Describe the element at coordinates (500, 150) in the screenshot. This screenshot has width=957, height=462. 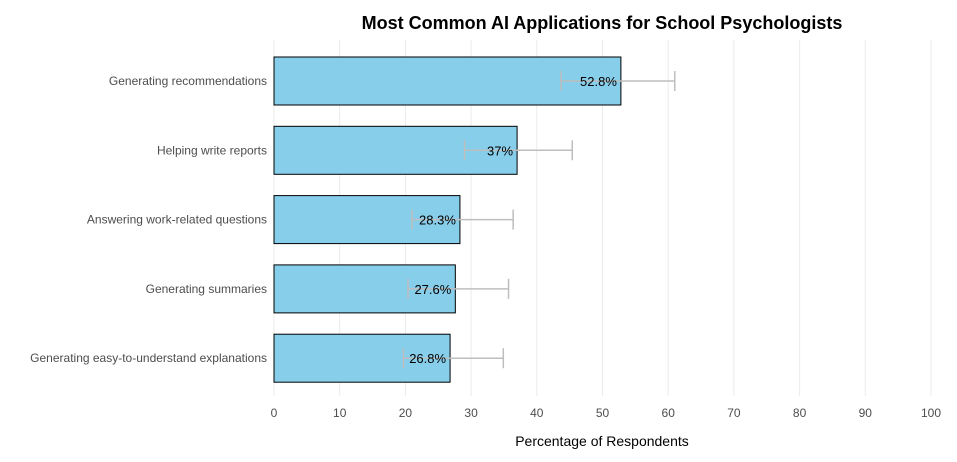
I see `data-label: 37%` at that location.